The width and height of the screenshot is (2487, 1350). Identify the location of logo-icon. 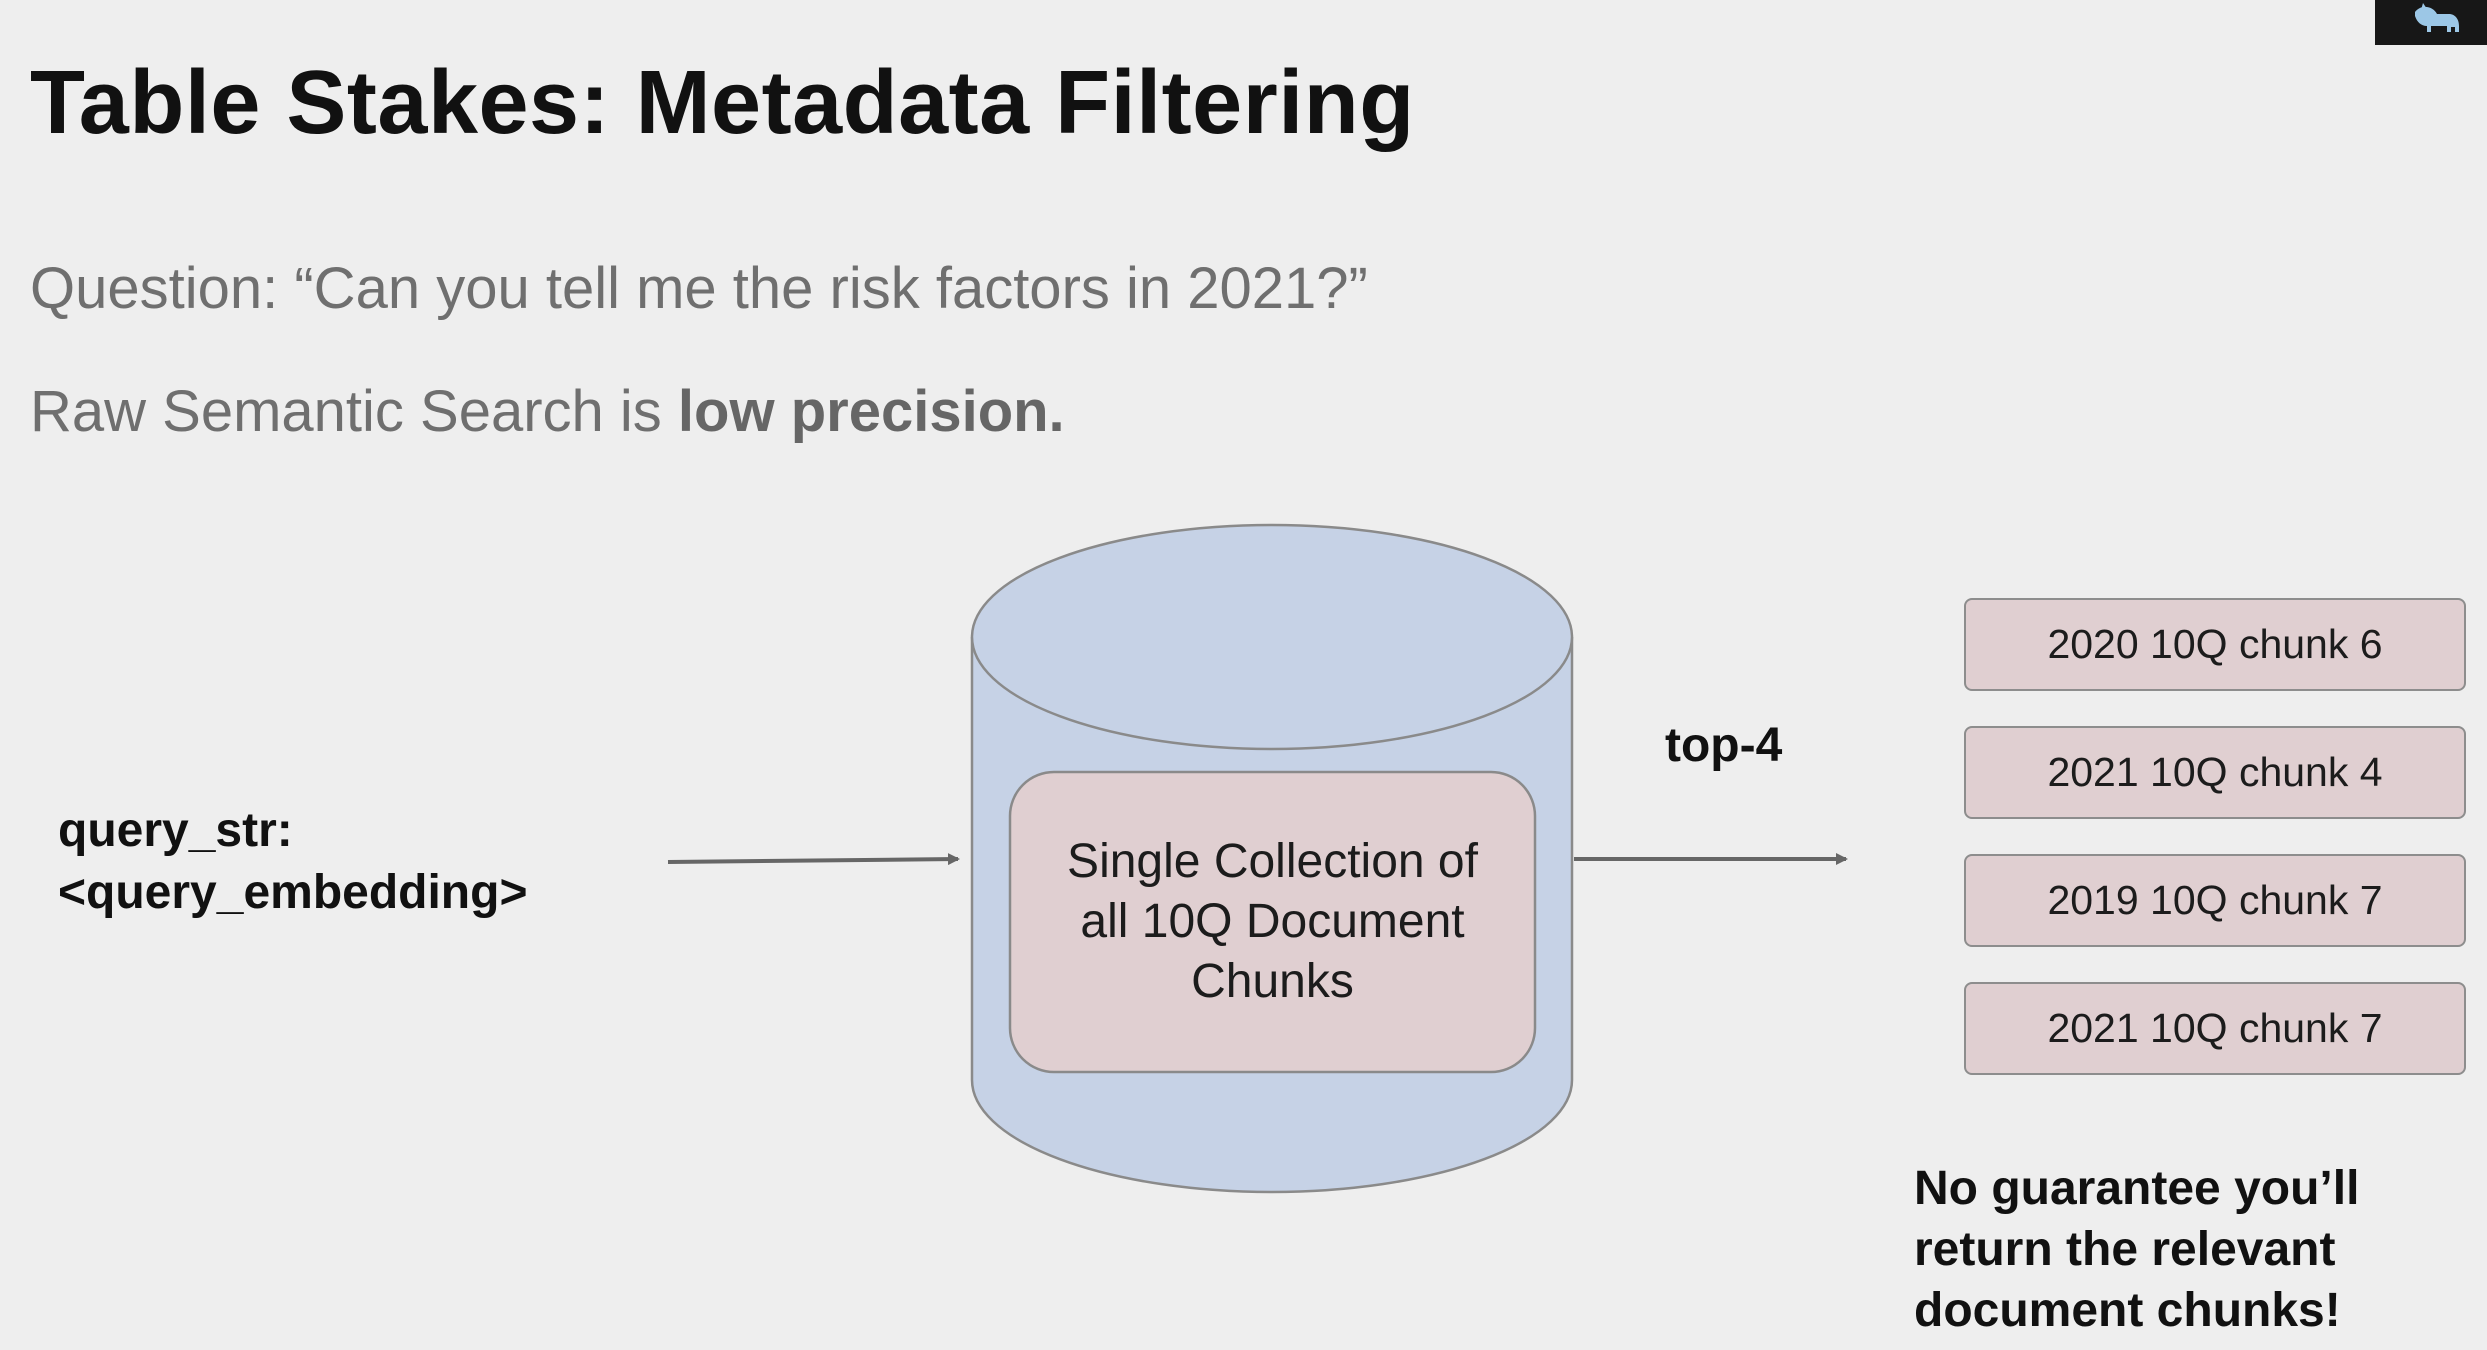
(2431, 22).